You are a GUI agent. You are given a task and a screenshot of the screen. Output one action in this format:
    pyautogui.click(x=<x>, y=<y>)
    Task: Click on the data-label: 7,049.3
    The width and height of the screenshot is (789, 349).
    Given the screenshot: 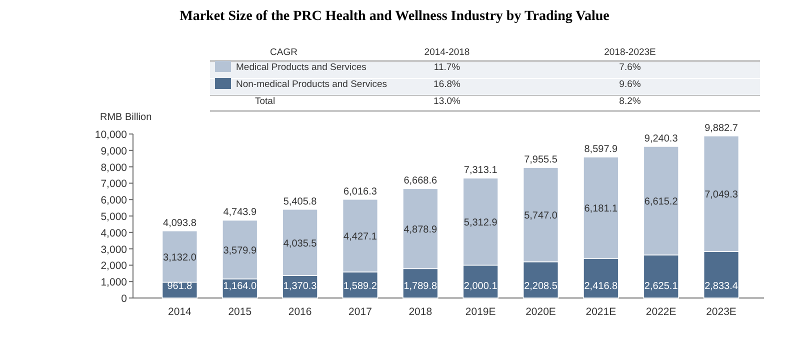 What is the action you would take?
    pyautogui.click(x=721, y=195)
    